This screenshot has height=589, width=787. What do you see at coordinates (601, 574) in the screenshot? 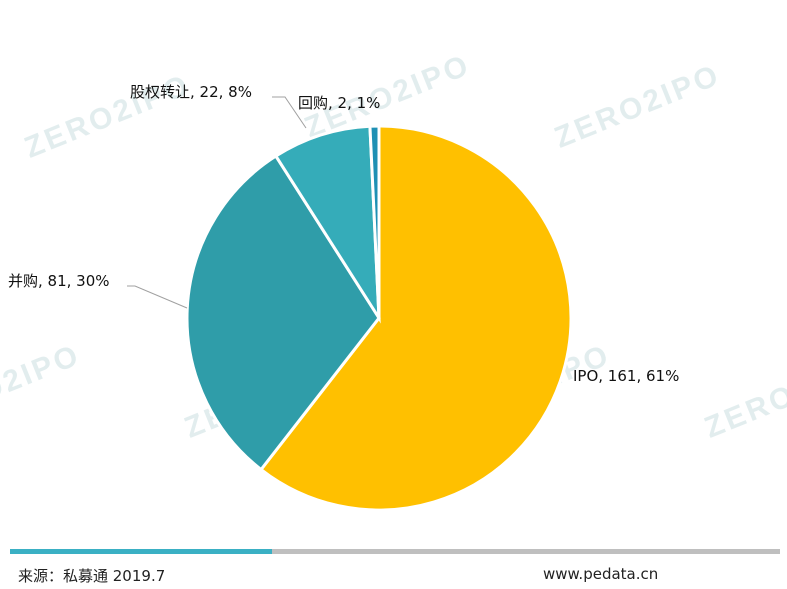
I see `website-text: www.pedata.cn` at bounding box center [601, 574].